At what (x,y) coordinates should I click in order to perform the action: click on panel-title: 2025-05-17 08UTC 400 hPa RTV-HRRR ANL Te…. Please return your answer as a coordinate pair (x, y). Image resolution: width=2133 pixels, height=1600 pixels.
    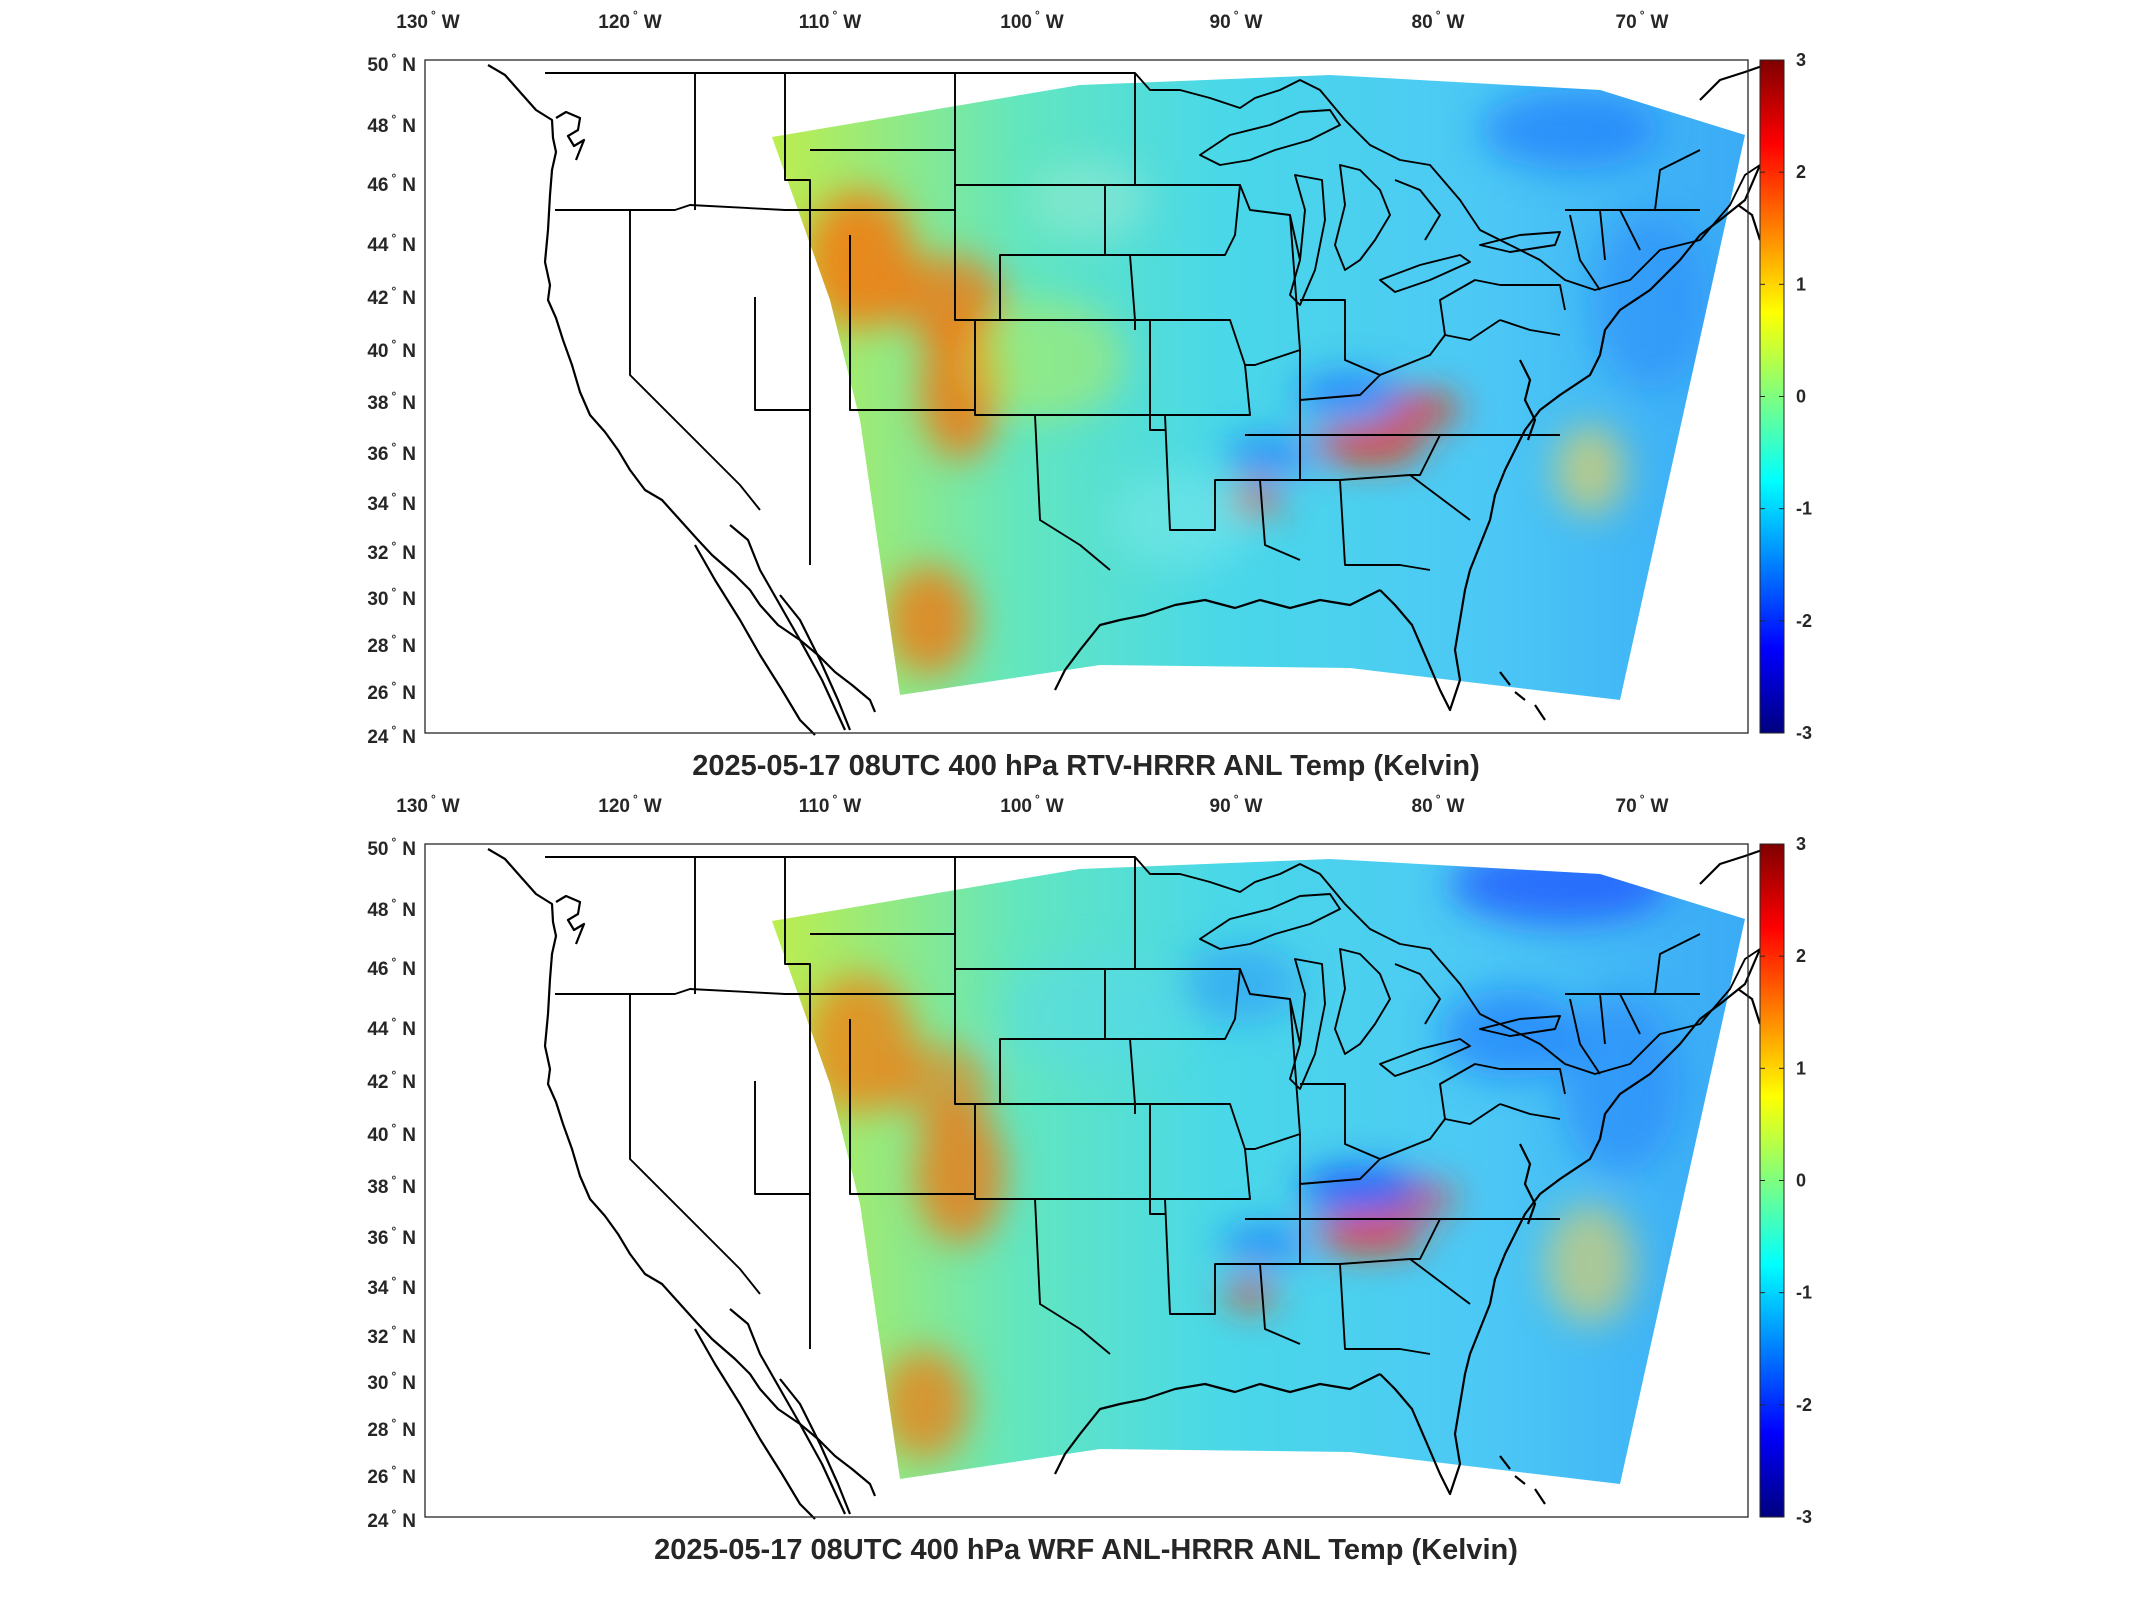
    Looking at the image, I should click on (1086, 766).